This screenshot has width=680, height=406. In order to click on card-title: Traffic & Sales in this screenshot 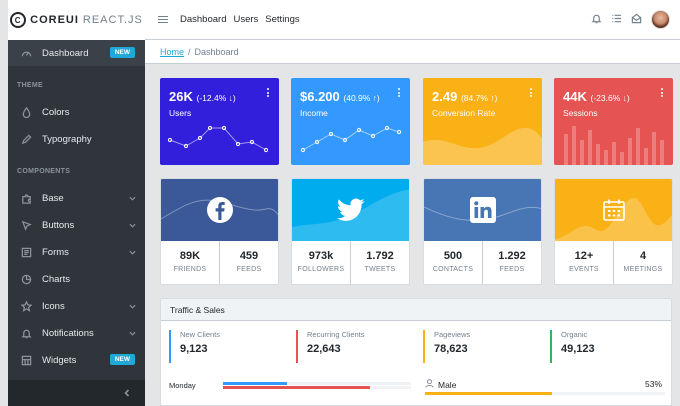, I will do `click(416, 310)`.